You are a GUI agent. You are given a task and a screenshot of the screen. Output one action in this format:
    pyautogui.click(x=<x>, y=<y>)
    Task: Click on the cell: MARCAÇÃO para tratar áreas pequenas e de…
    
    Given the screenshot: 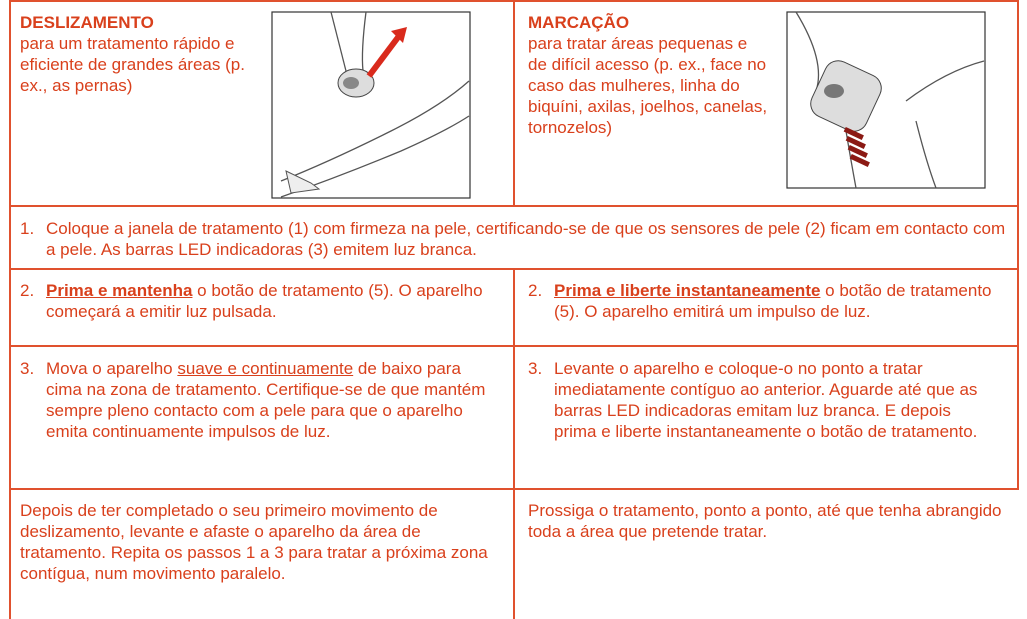 What is the action you would take?
    pyautogui.click(x=648, y=75)
    